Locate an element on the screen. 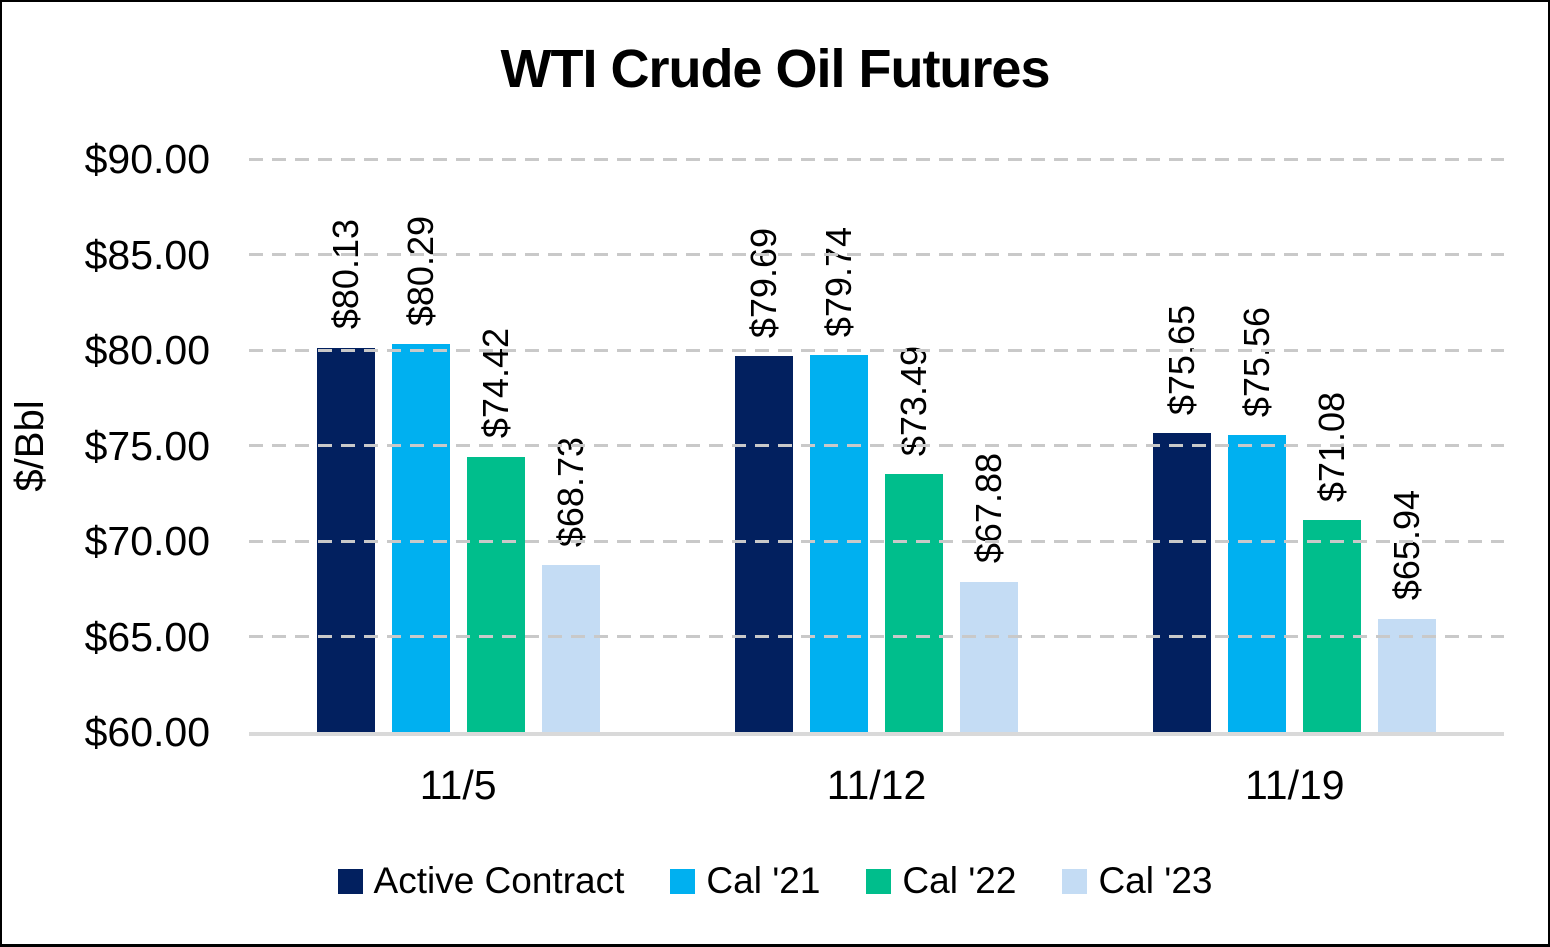 The height and width of the screenshot is (947, 1550). legend-label: Active Contract is located at coordinates (499, 880).